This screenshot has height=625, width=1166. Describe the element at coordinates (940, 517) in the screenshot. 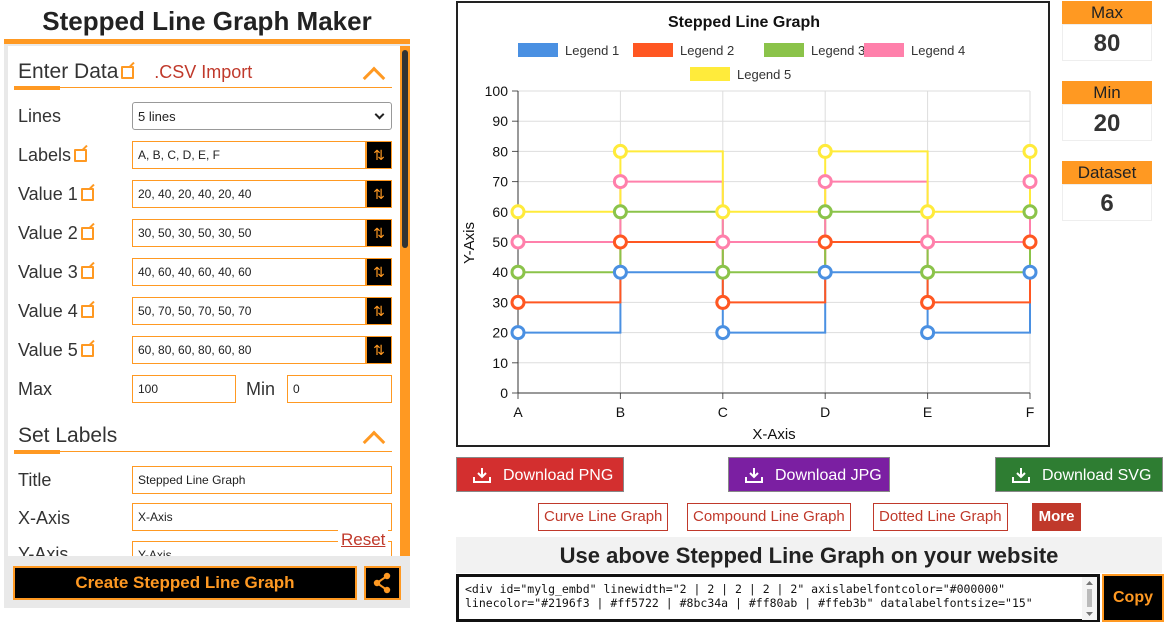

I see `dotted-line-graph-link: Dotted Line Graph` at that location.